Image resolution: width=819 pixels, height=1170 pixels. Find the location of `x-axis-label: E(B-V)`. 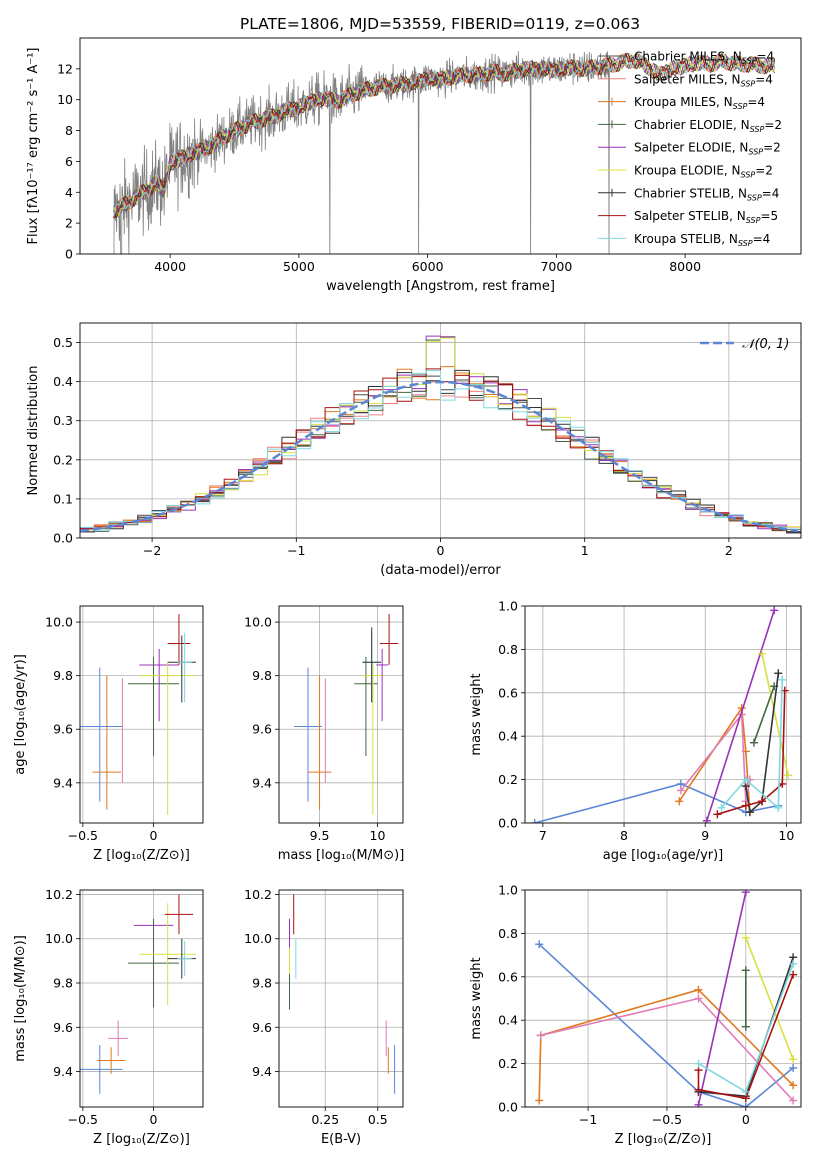

x-axis-label: E(B-V) is located at coordinates (341, 1139).